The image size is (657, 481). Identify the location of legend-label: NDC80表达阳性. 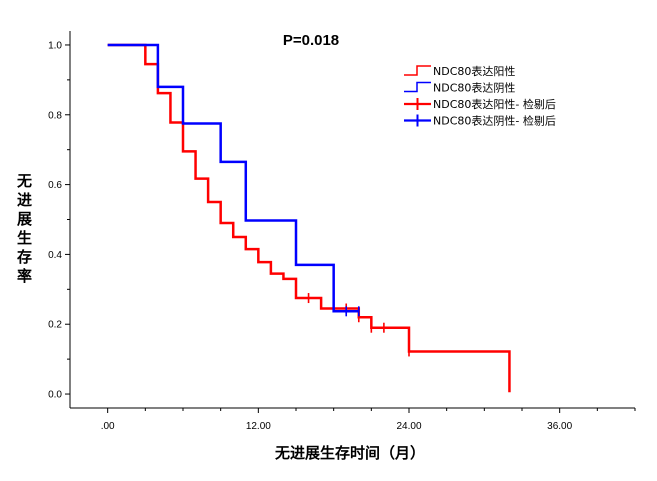
(474, 71).